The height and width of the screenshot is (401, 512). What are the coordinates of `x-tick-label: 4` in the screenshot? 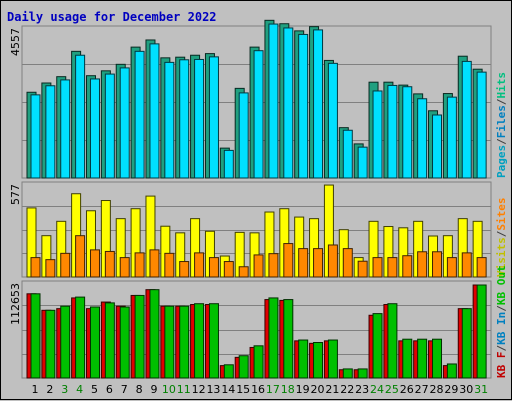 It's located at (79, 389).